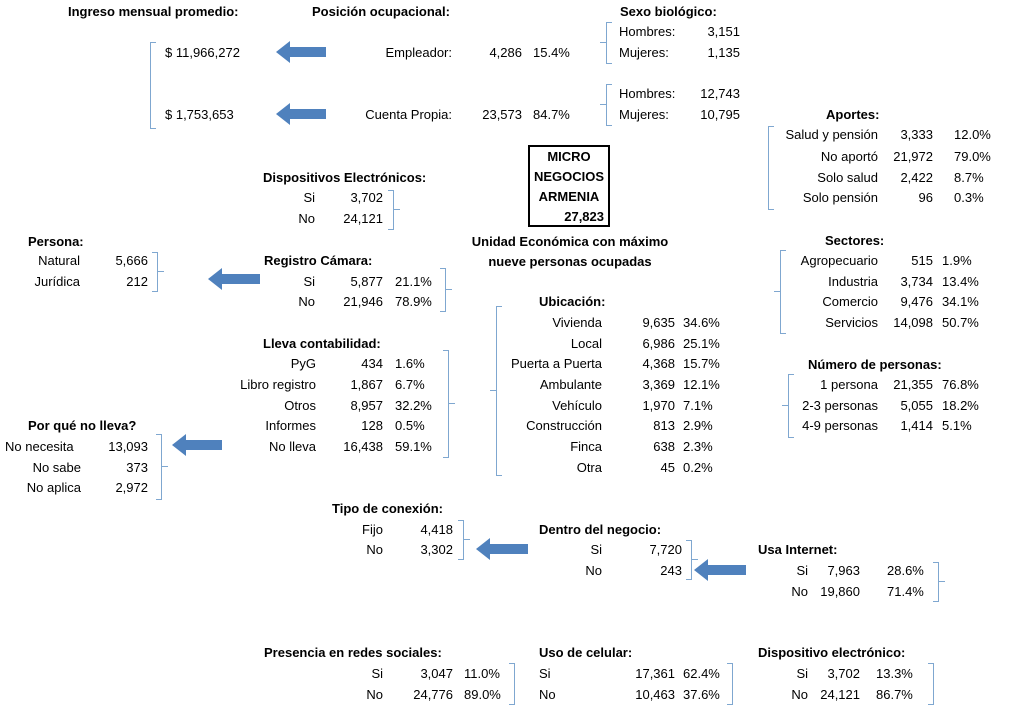 The image size is (1024, 725). I want to click on contributions-label: No aportó, so click(849, 156).